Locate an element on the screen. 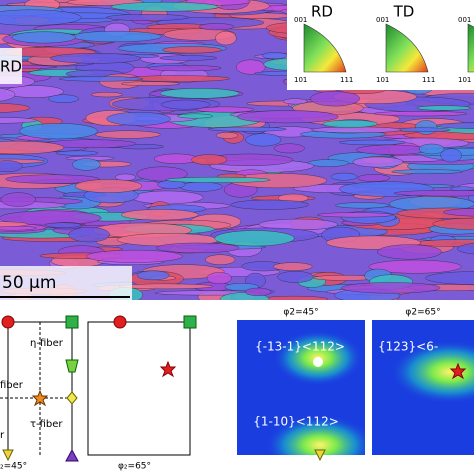 This screenshot has height=474, width=474. orientation-label: {1-10}<112> is located at coordinates (296, 422).